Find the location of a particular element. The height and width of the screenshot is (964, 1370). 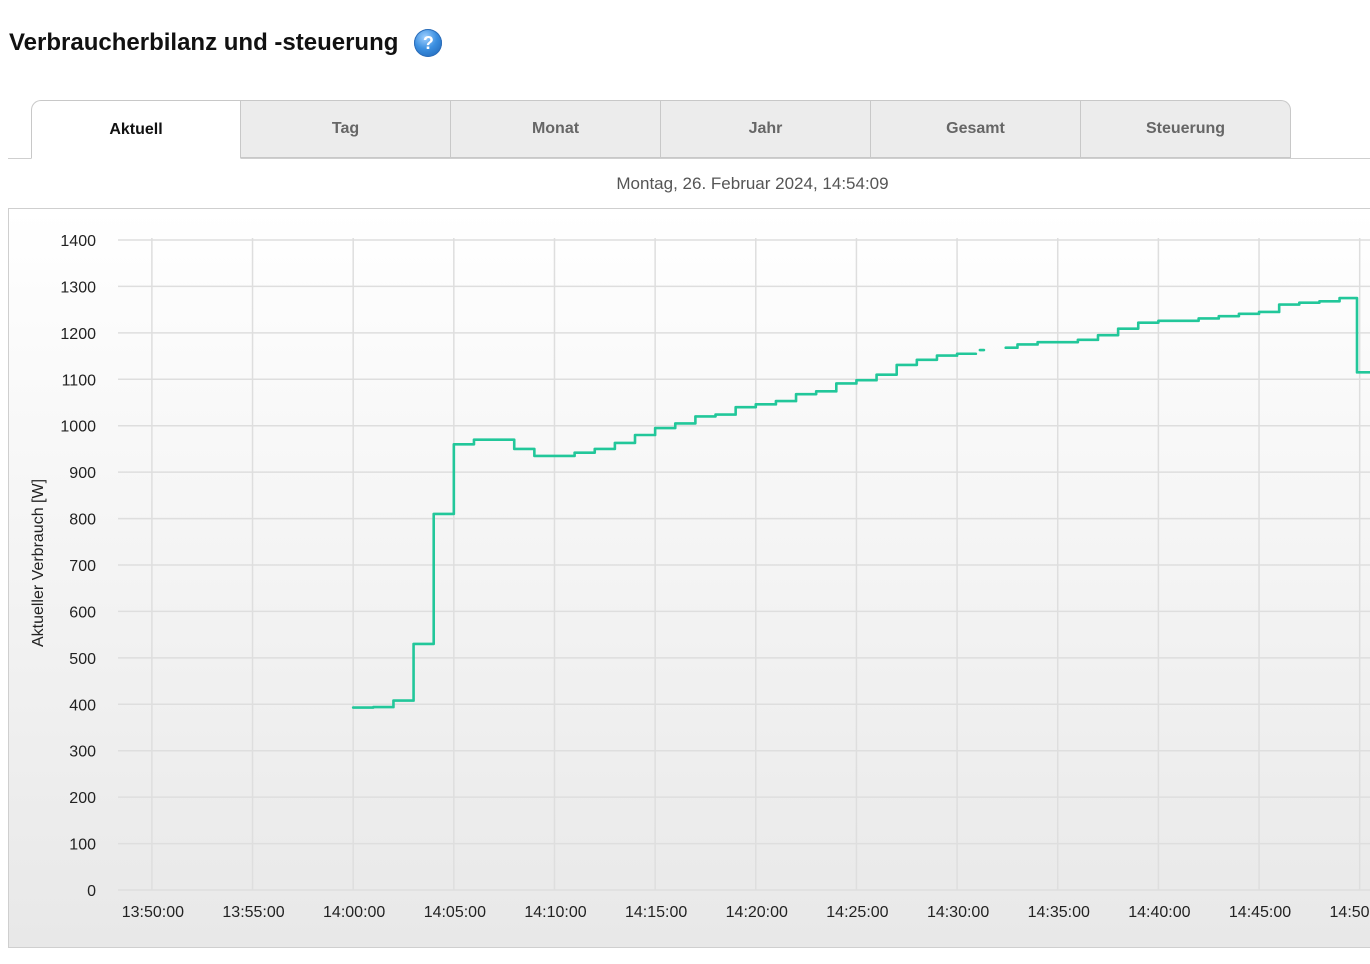

x-tick-label: 14:00:00 is located at coordinates (354, 912).